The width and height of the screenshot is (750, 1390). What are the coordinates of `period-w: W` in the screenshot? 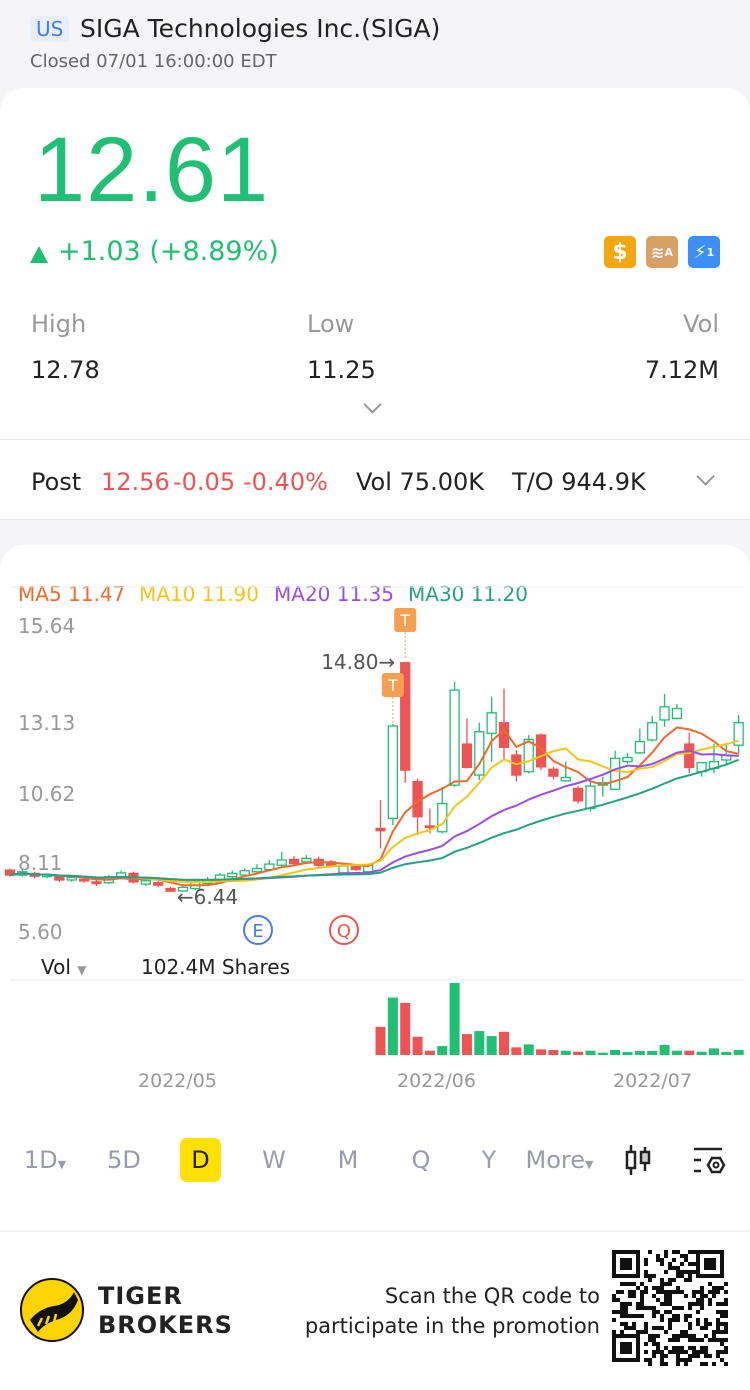 It's located at (274, 1160).